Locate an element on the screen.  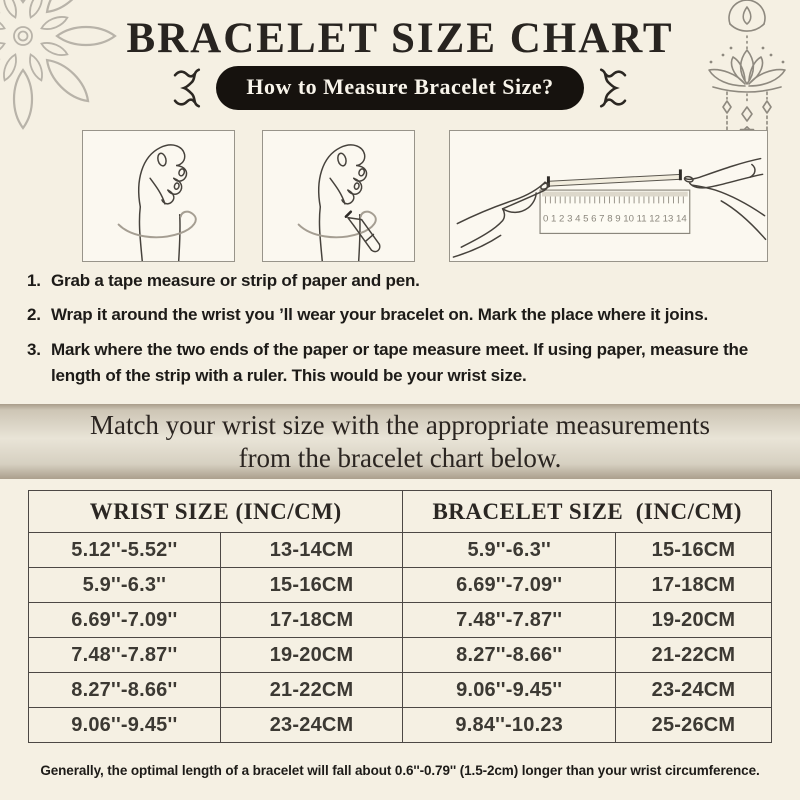
flourish-left-icon is located at coordinates (187, 88).